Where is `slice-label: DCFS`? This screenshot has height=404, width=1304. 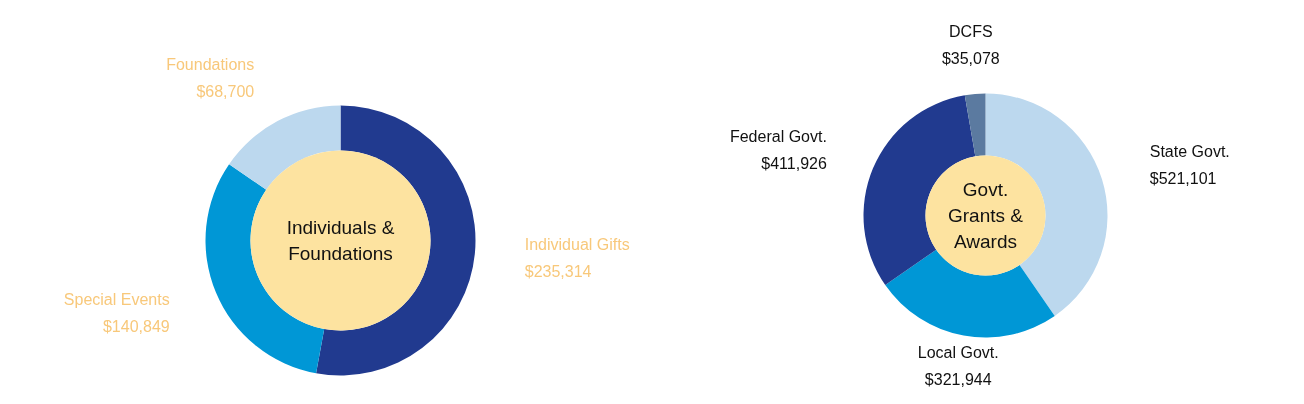 slice-label: DCFS is located at coordinates (971, 32).